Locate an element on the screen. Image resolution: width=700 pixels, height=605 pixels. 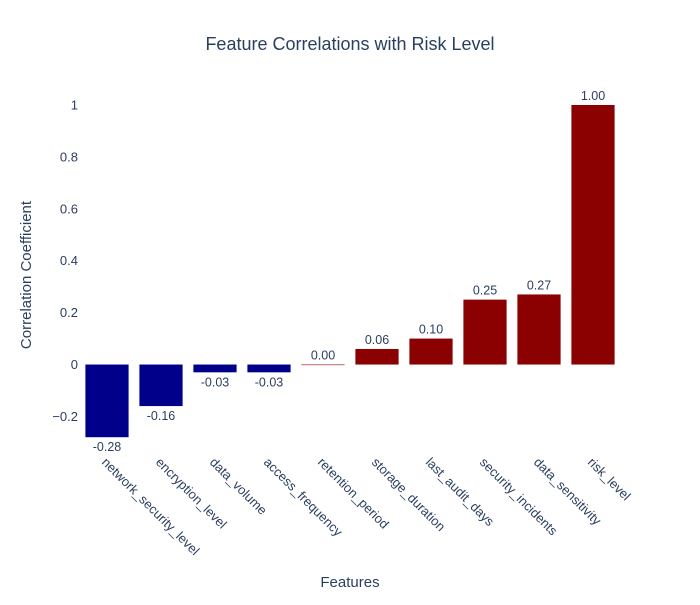
x-tick-label: risk_level is located at coordinates (609, 479).